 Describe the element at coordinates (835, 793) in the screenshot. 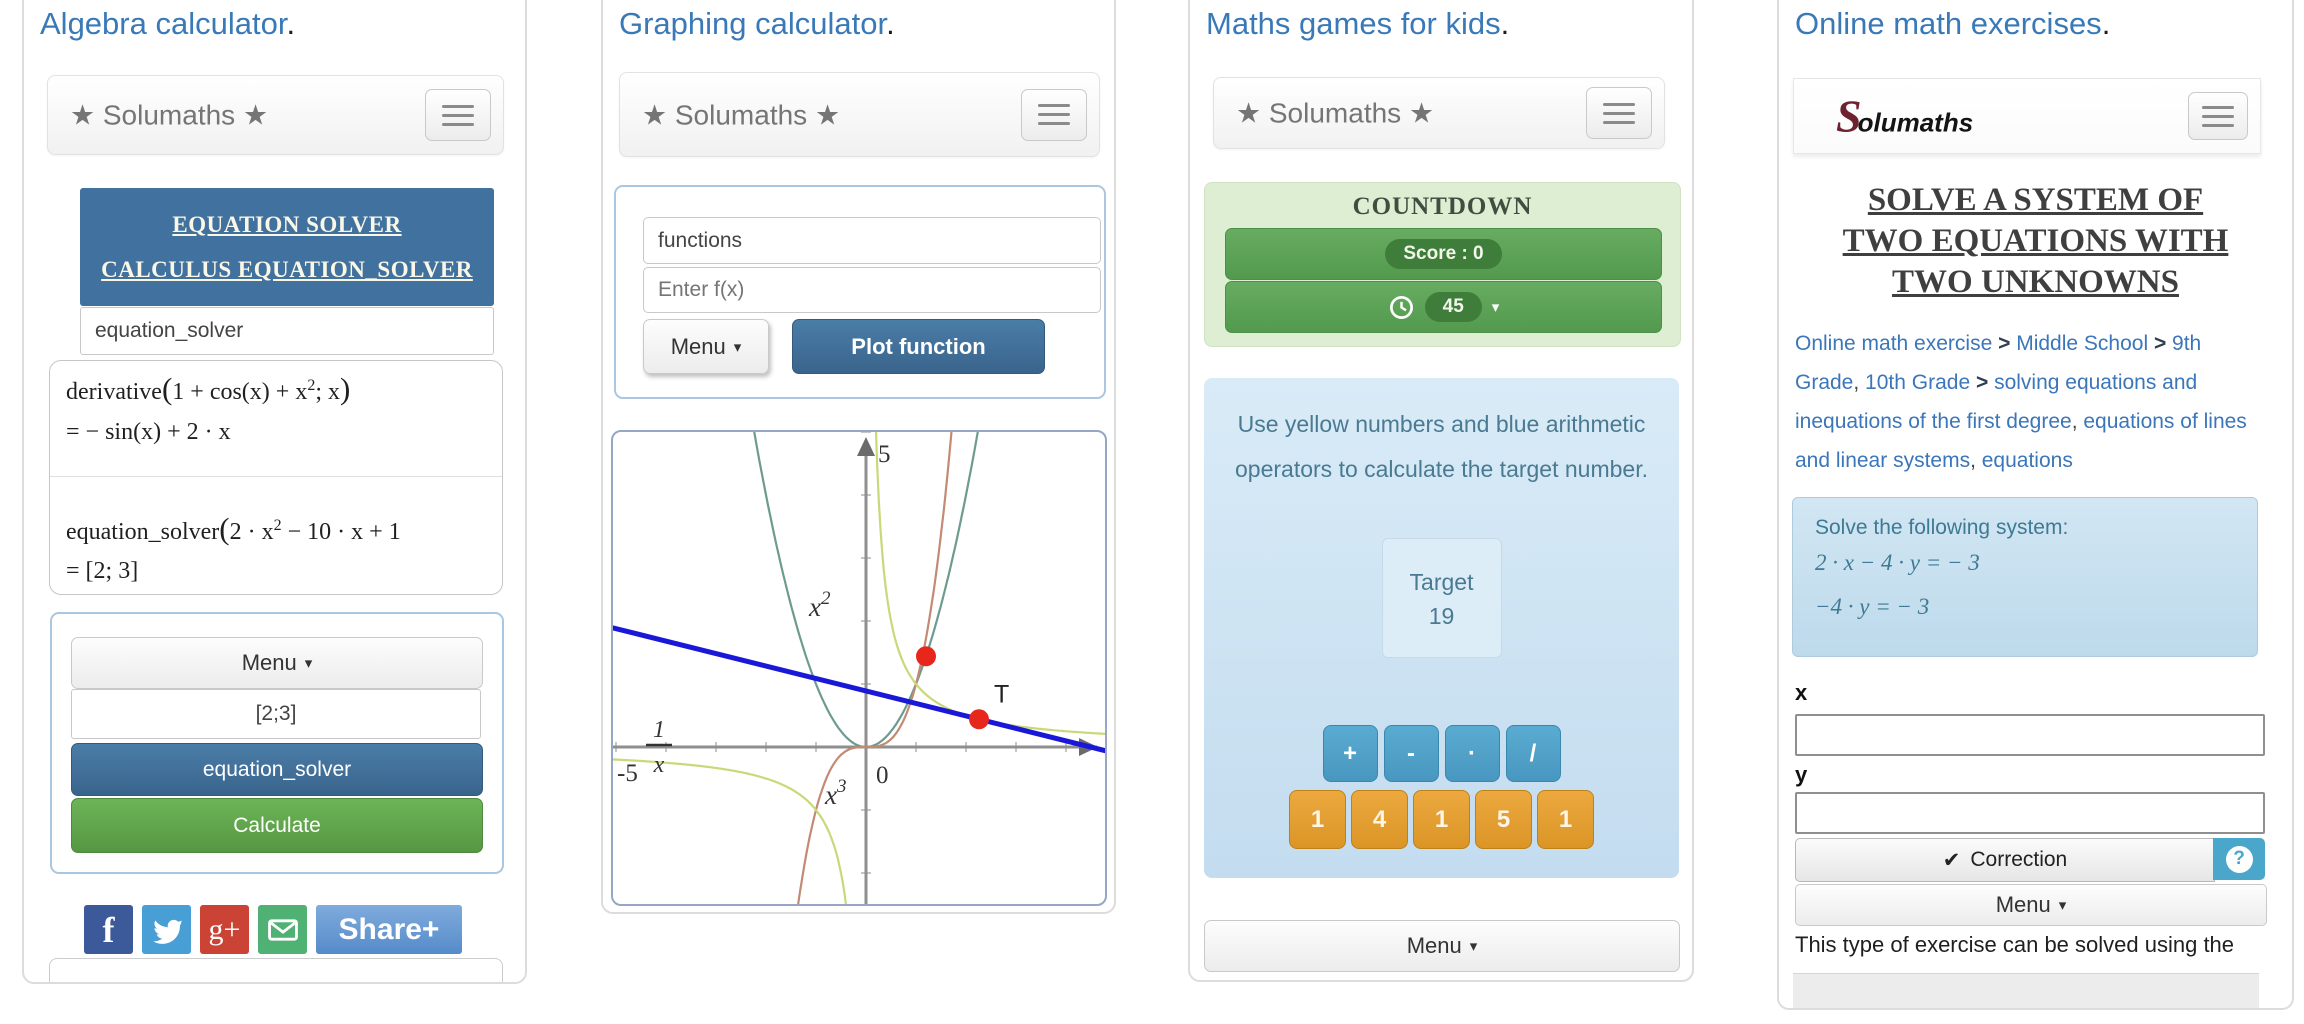

I see `svg-text: x3` at that location.